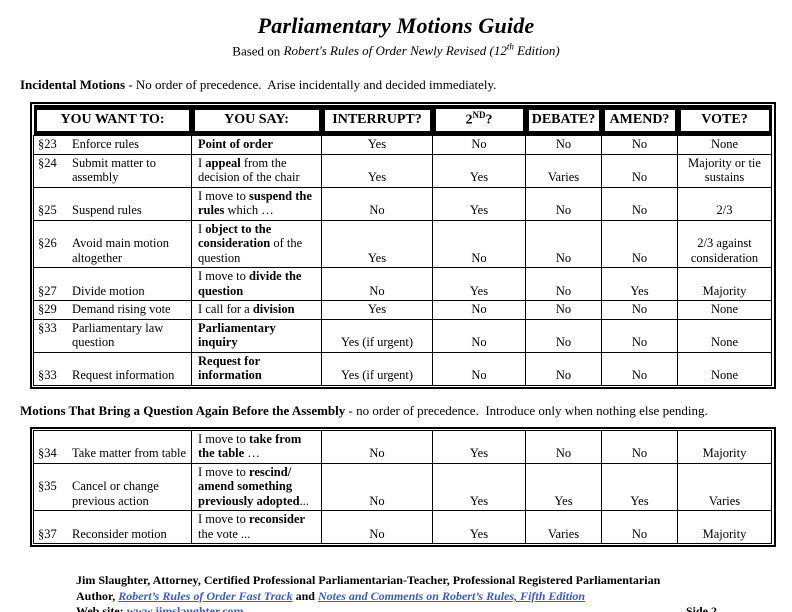  I want to click on cell-you-say: Request for information, so click(256, 368).